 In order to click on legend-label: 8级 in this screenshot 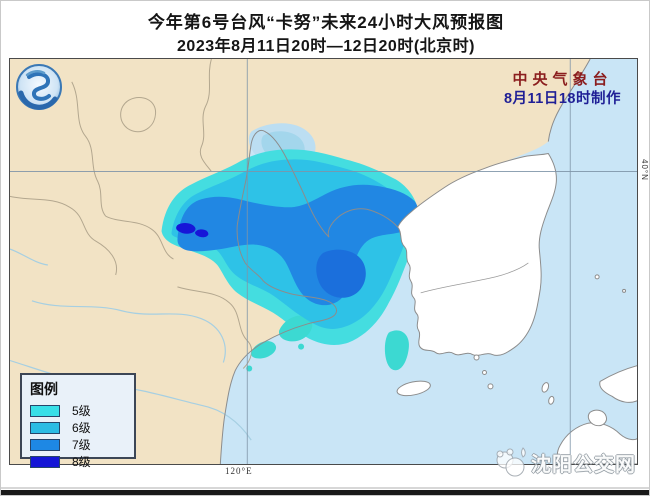, I will do `click(81, 462)`.